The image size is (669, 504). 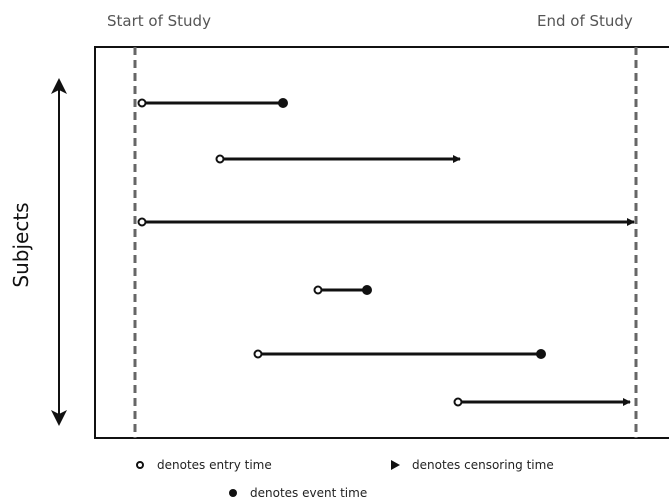 I want to click on legend-label: denotes entry time, so click(x=214, y=465).